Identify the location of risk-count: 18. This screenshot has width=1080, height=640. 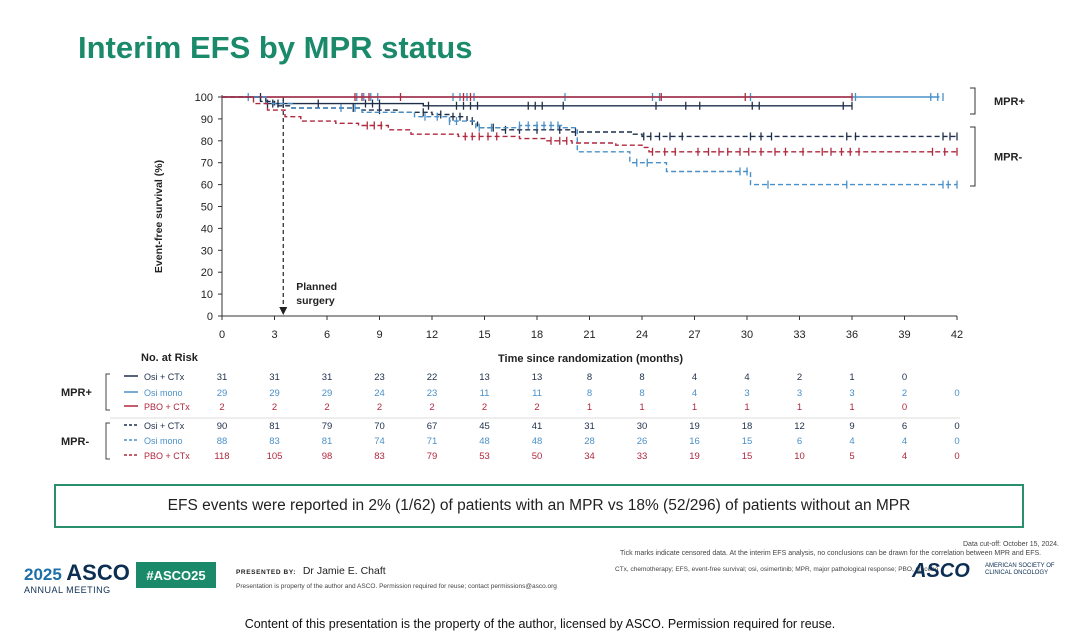
(747, 426).